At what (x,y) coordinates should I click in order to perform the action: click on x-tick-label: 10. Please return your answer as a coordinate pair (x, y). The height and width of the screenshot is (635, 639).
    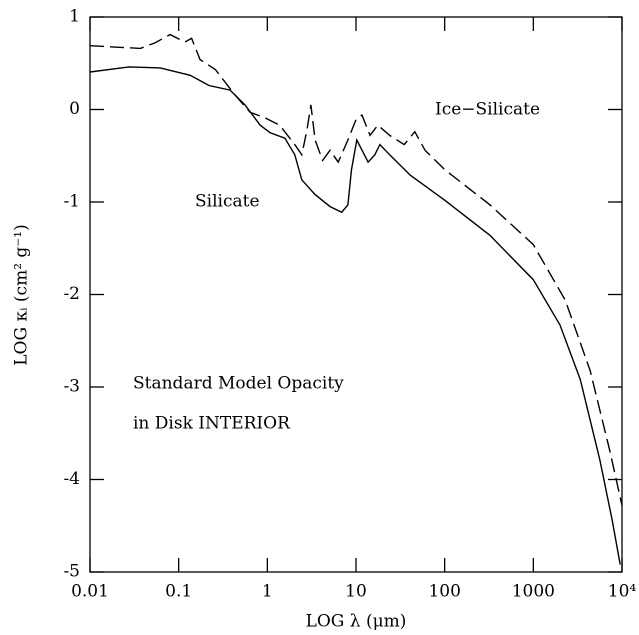
    Looking at the image, I should click on (356, 592).